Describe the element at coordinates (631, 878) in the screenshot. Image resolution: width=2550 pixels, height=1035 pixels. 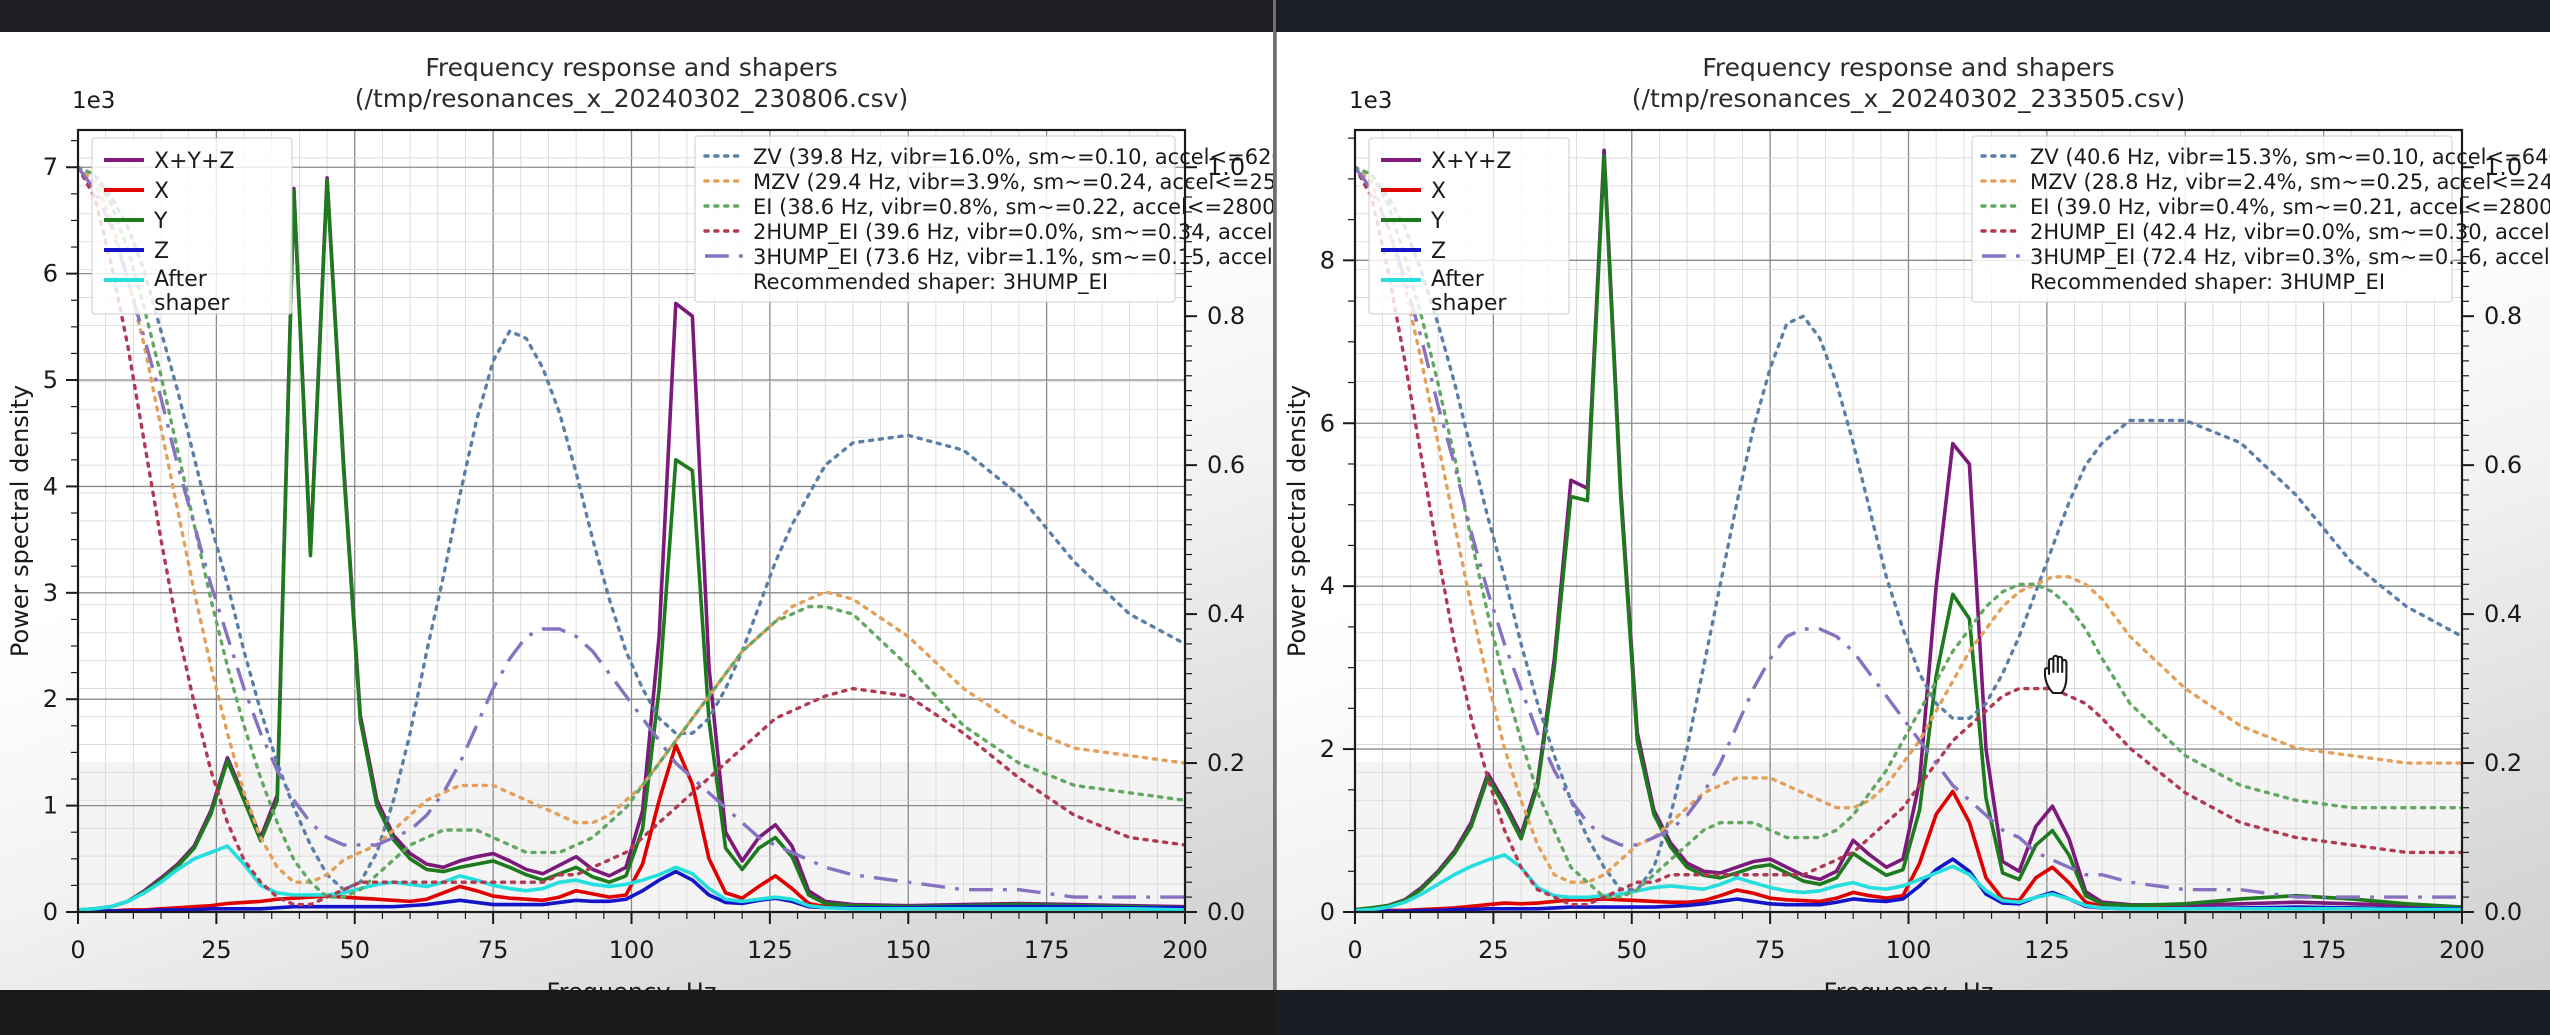
I see `series-line-after-shaper` at that location.